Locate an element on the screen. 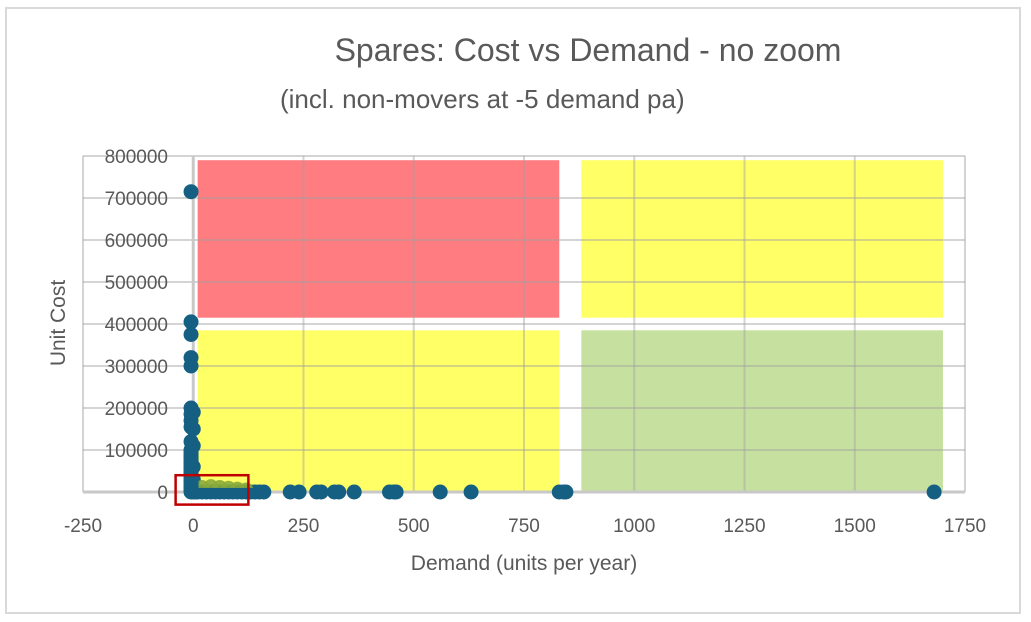  x-tick-label: 750 is located at coordinates (524, 526).